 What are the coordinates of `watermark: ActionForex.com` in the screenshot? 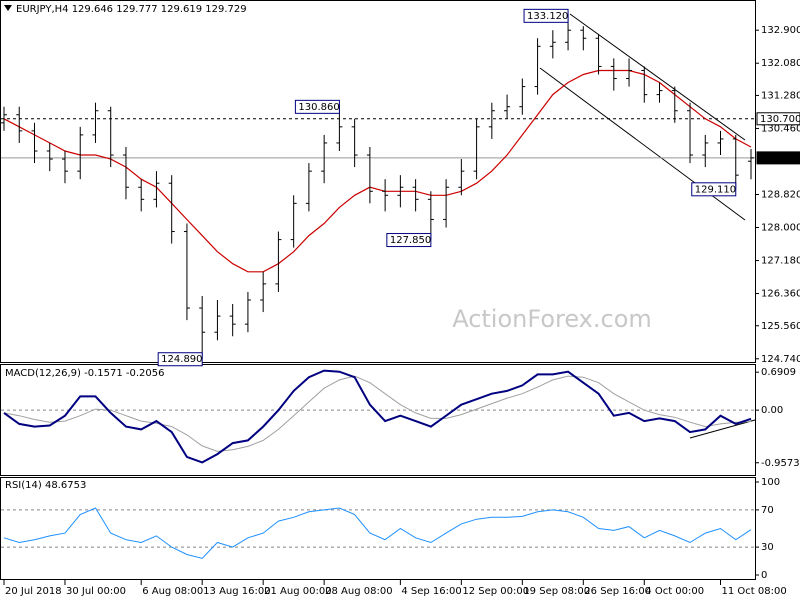 It's located at (552, 319).